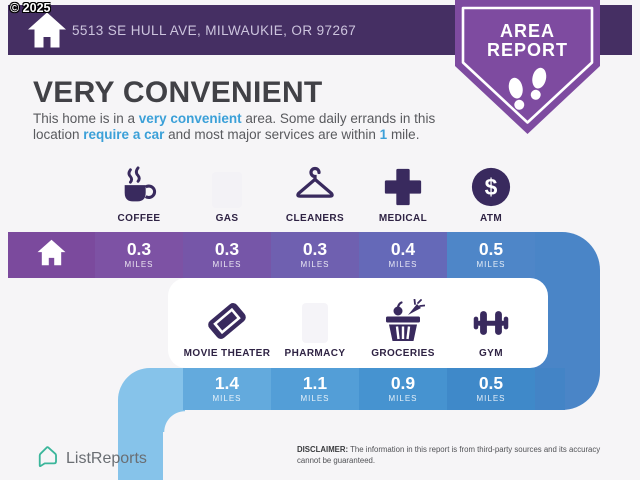 This screenshot has height=480, width=640. What do you see at coordinates (527, 31) in the screenshot?
I see `badge-line1: AREA` at bounding box center [527, 31].